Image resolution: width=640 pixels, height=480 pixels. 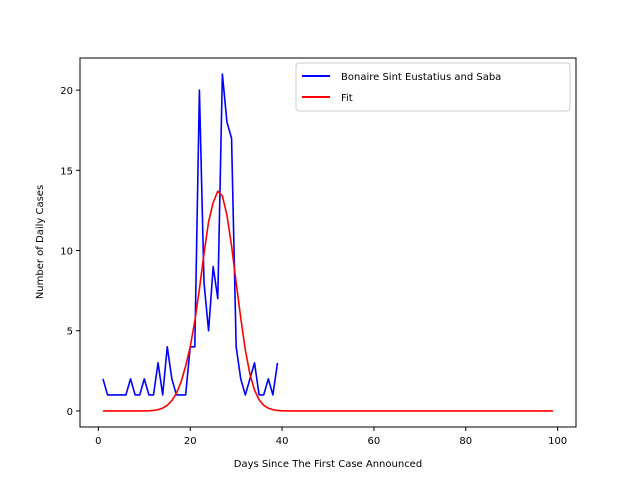 I want to click on x-tick-label: 20, so click(x=190, y=441).